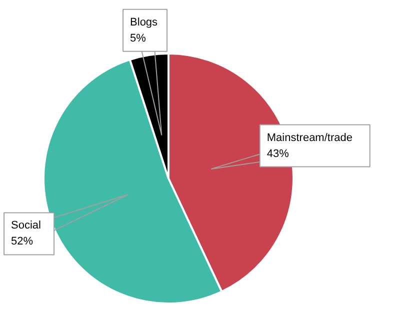  I want to click on slice-label: Blogs, so click(144, 22).